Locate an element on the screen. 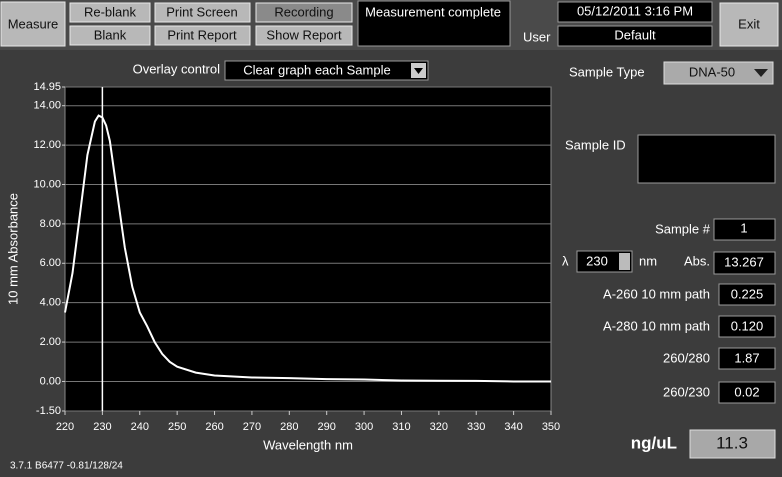 The width and height of the screenshot is (782, 477). datetime: 05/12/2011 3:16 PM is located at coordinates (635, 10).